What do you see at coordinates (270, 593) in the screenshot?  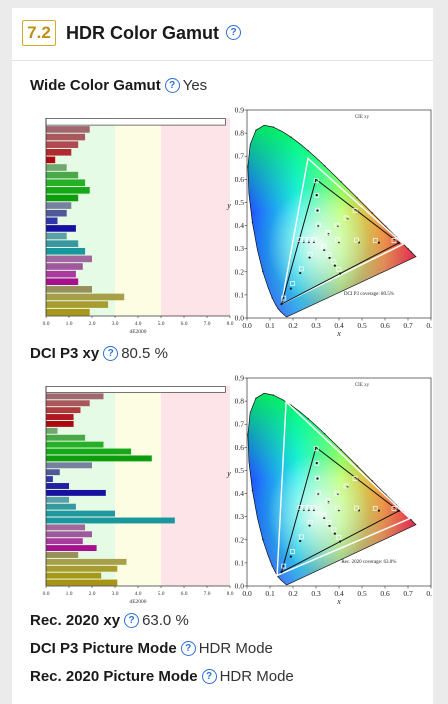 I see `x-tick-label: 0.1` at bounding box center [270, 593].